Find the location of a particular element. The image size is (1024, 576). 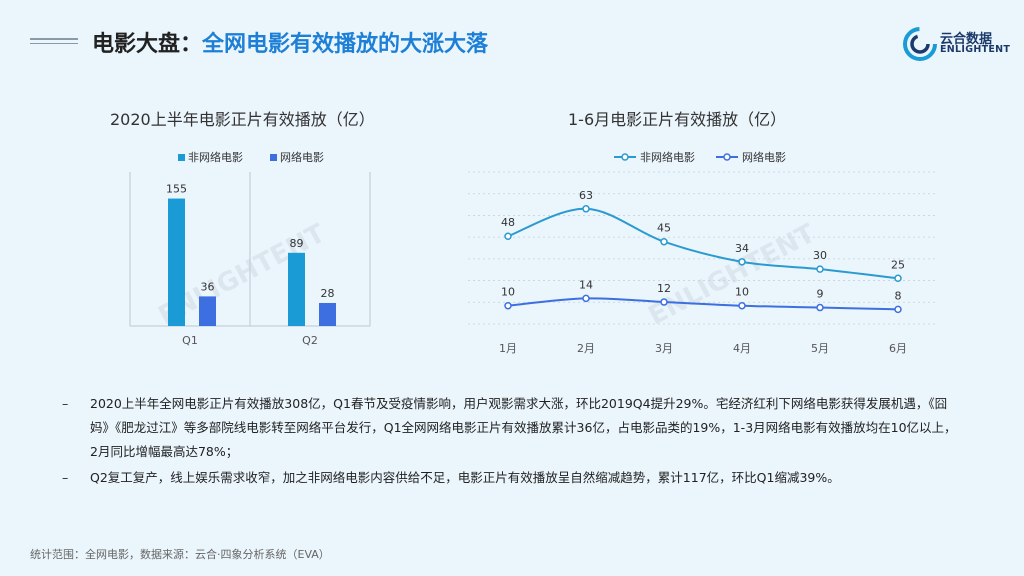

brand-logo: 云合数据 ENLIGHTENT is located at coordinates (957, 44).